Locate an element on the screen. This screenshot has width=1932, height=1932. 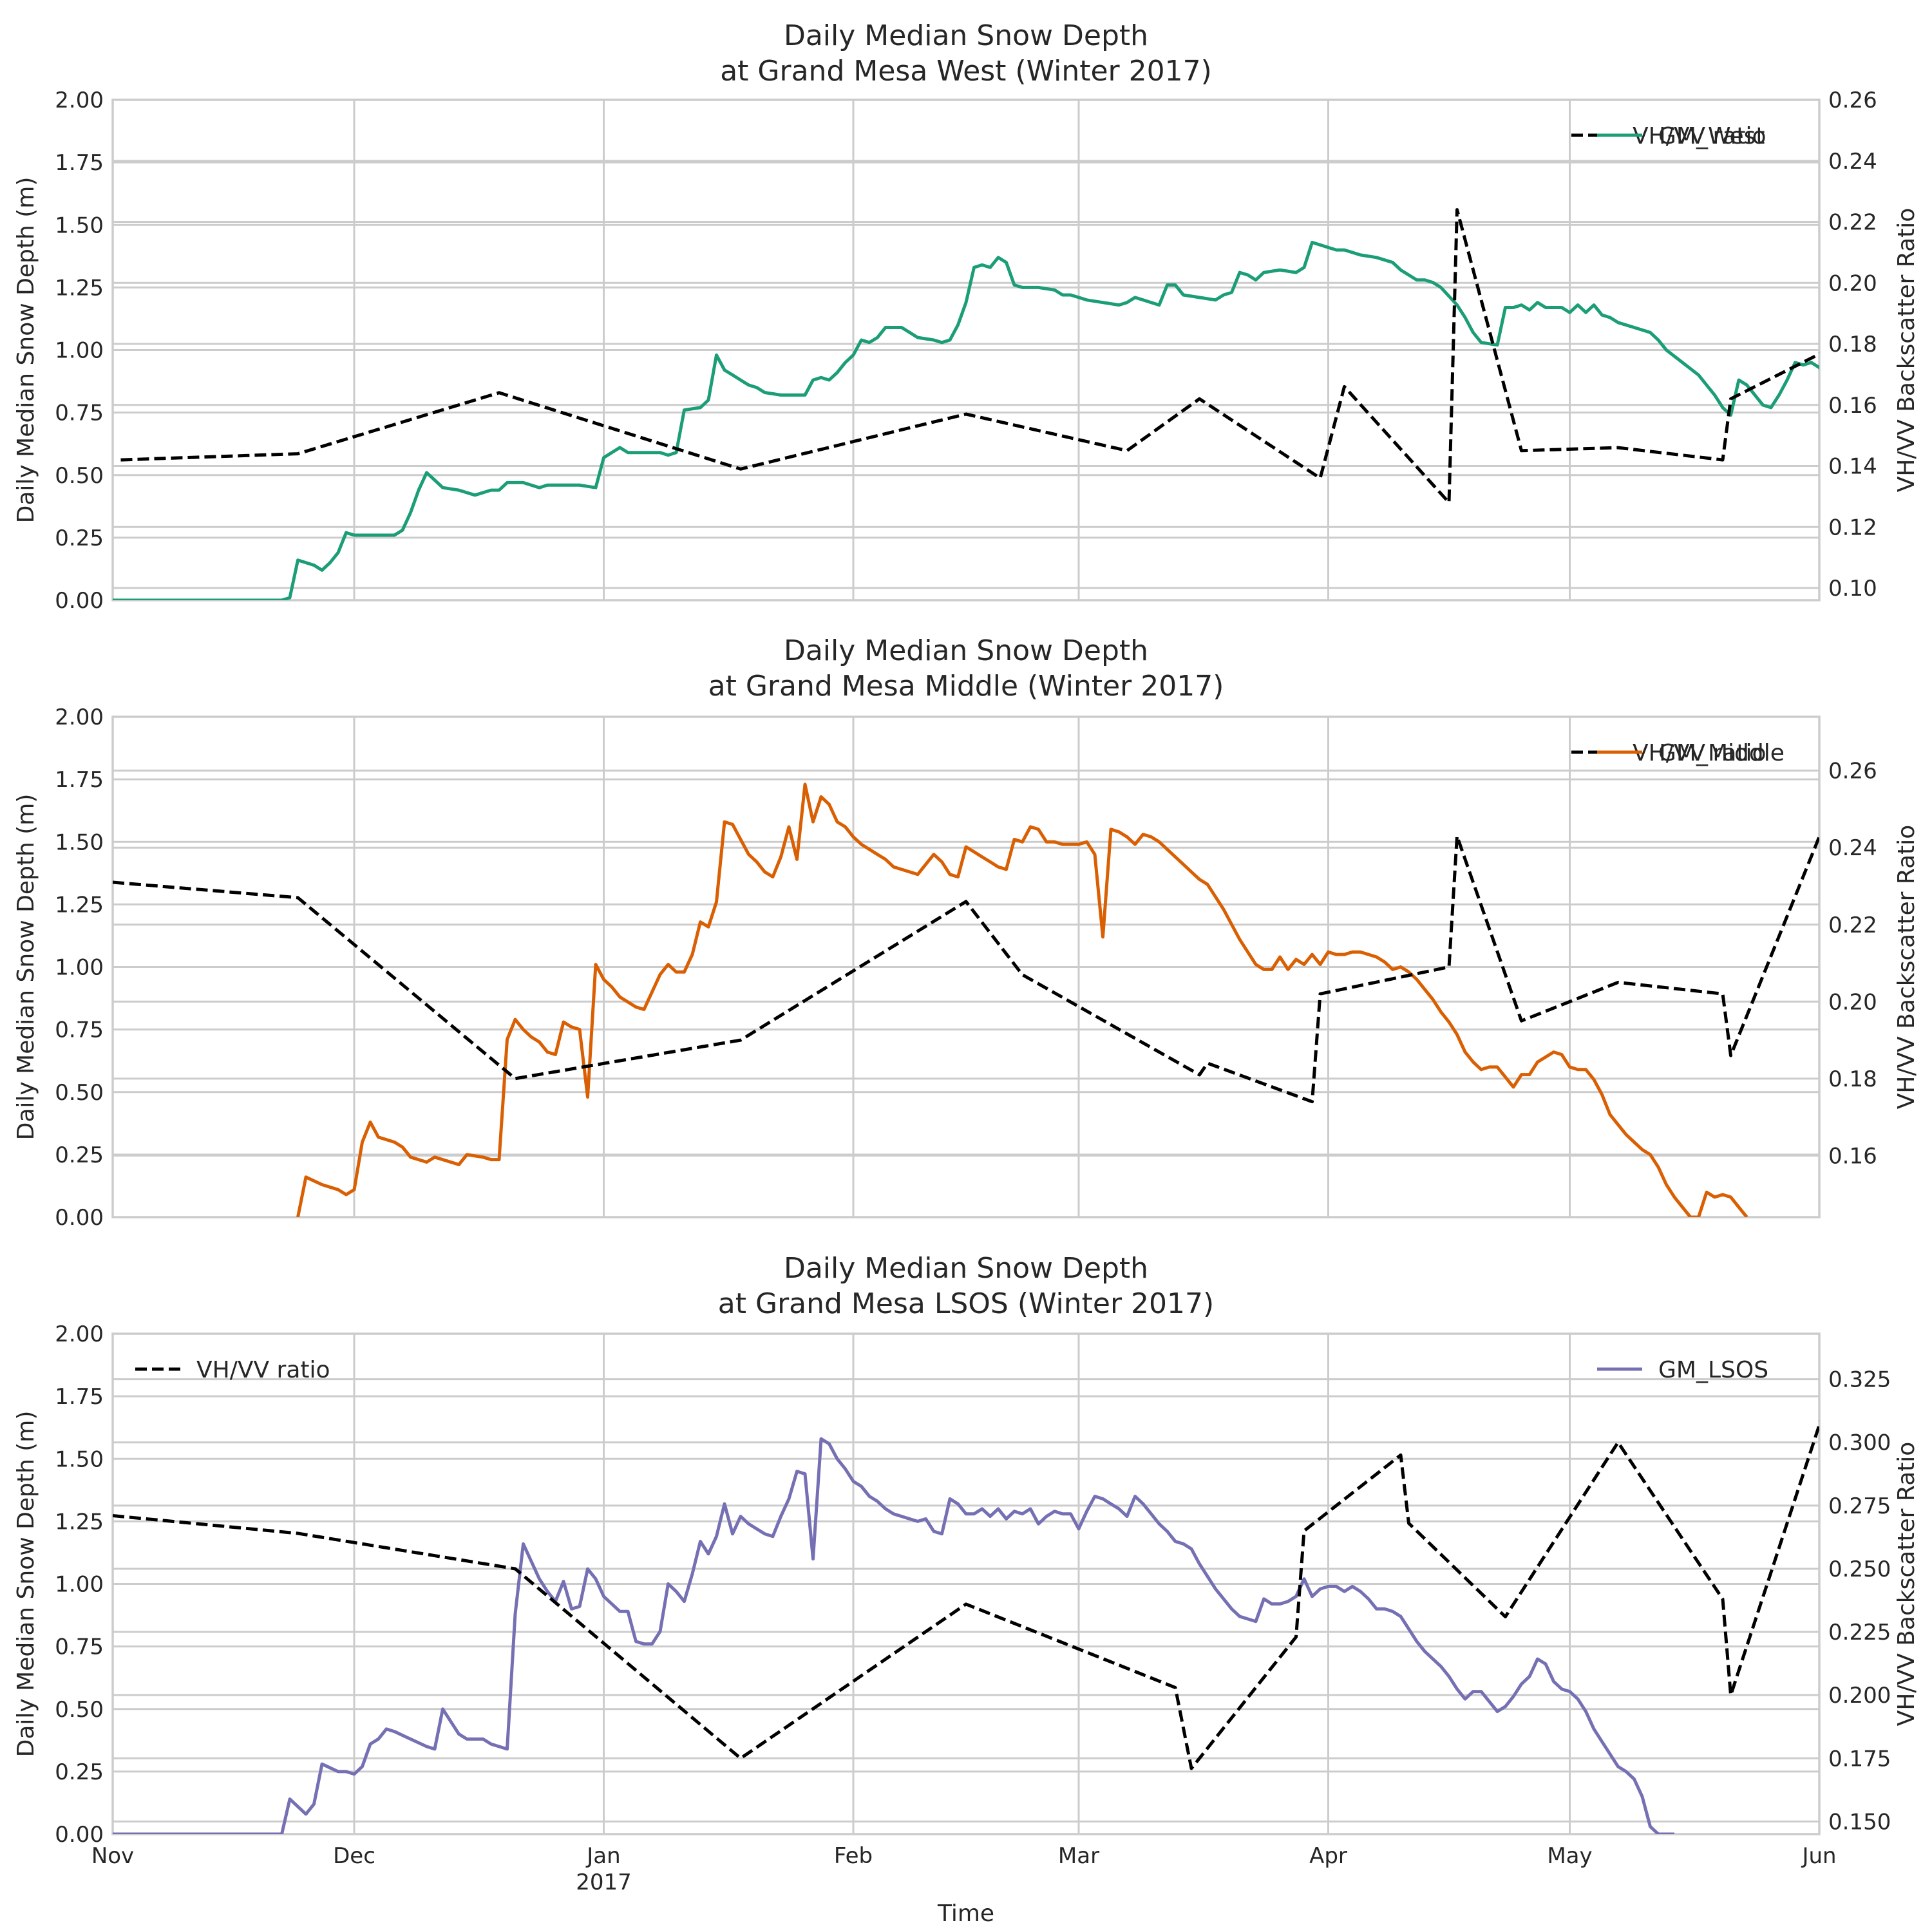
x-tick-year-label: 2017 is located at coordinates (604, 1882).